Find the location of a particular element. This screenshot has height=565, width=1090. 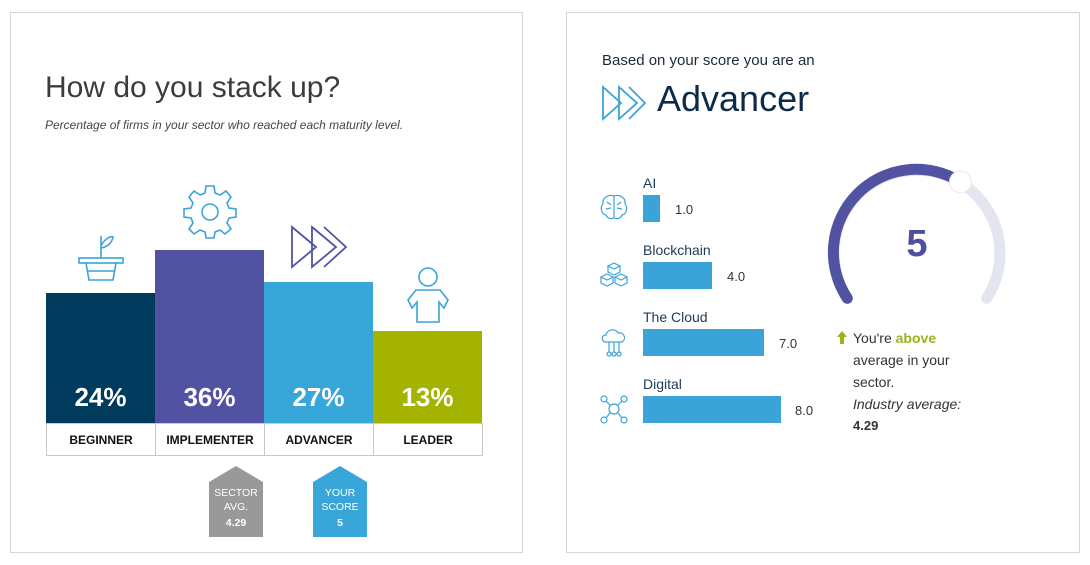

level-label-advancer: ADVANCER is located at coordinates (319, 439).